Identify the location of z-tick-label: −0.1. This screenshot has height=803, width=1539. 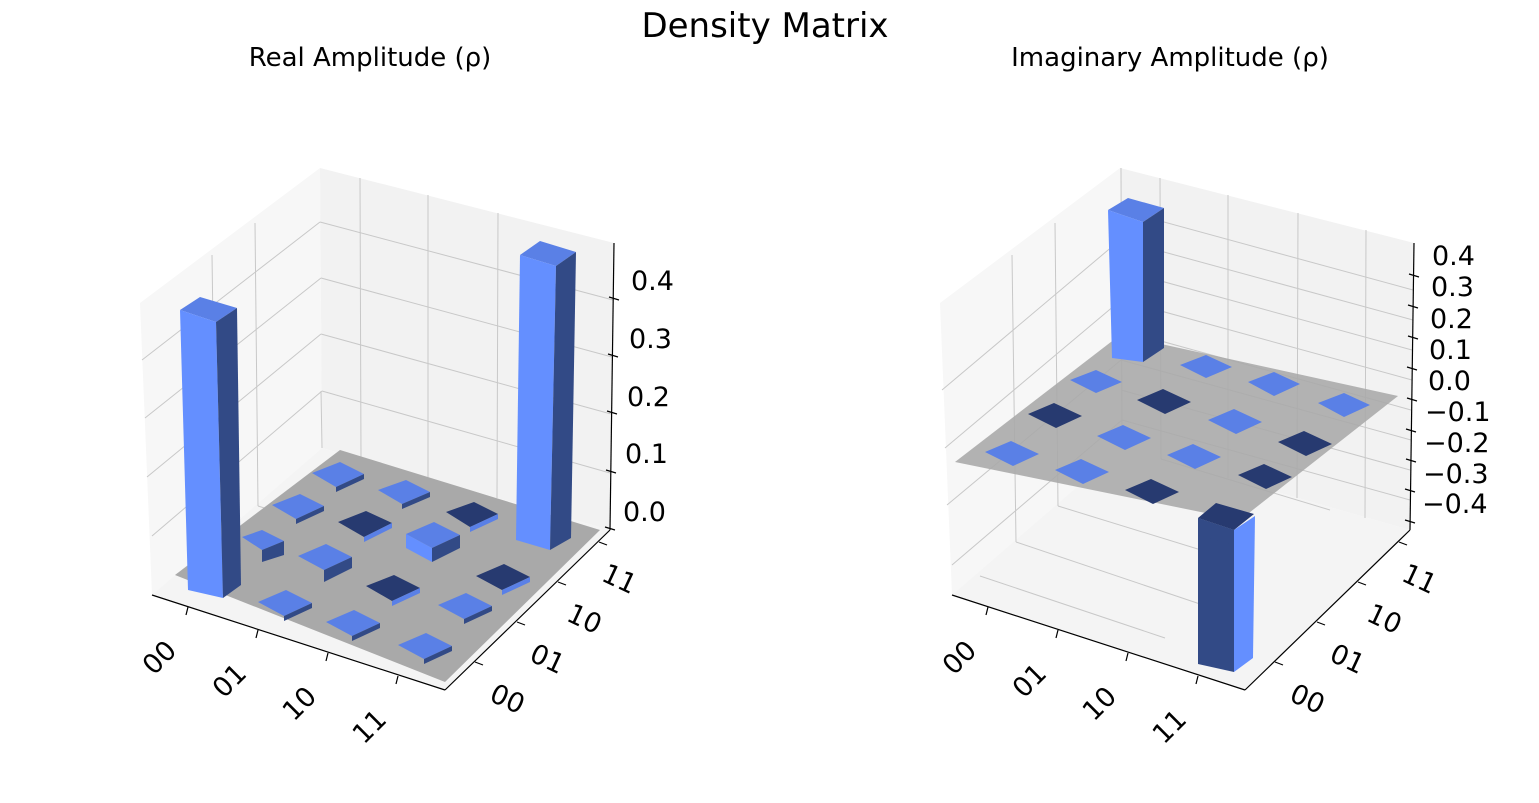
(1458, 412).